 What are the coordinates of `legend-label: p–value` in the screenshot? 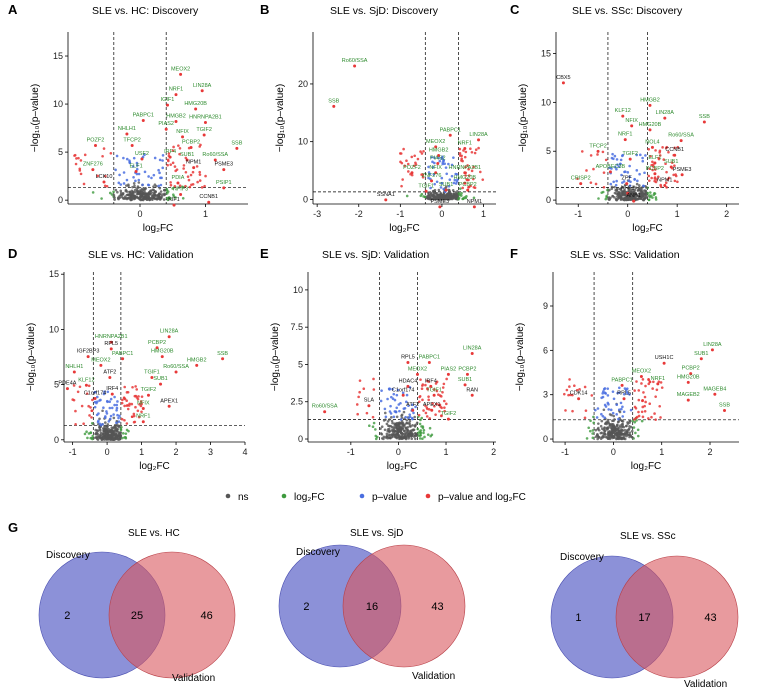 It's located at (389, 497).